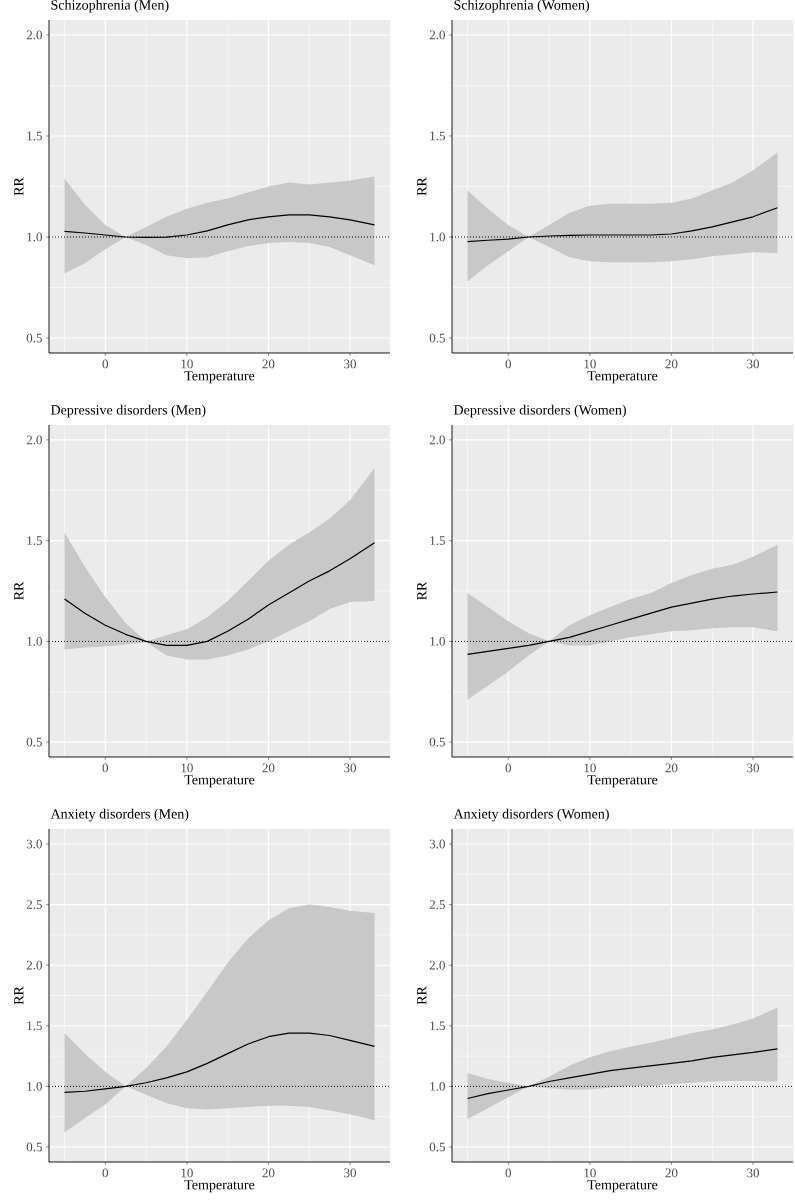 The height and width of the screenshot is (1203, 795). I want to click on chart-title: Depressive disorders (Men), so click(128, 411).